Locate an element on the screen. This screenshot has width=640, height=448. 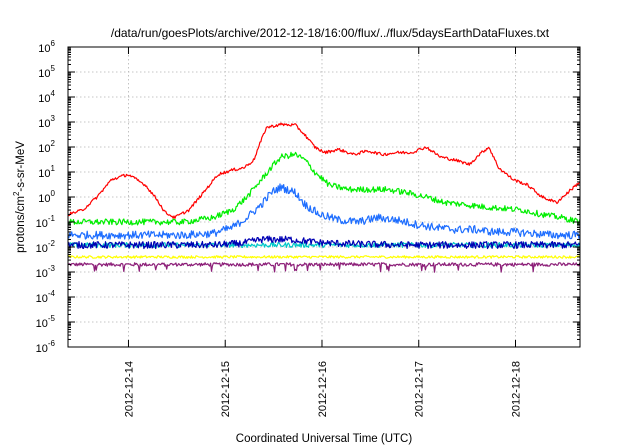
y-tick-label: 10⁰ is located at coordinates (46, 197).